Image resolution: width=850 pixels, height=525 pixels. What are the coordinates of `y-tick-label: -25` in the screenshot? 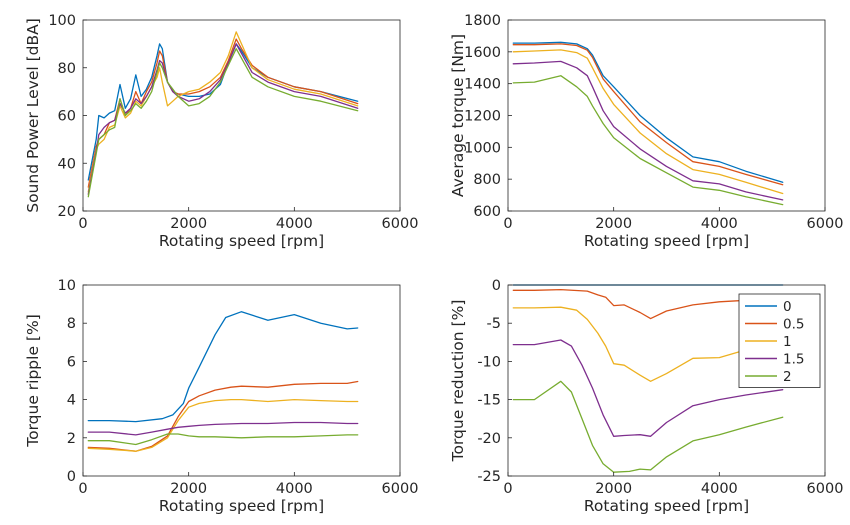 It's located at (489, 477).